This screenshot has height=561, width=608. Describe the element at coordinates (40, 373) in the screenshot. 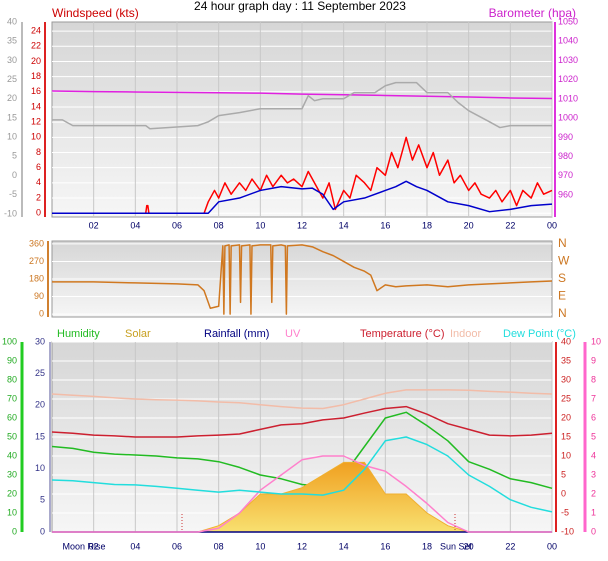

I see `y3-tick-label: 25` at that location.